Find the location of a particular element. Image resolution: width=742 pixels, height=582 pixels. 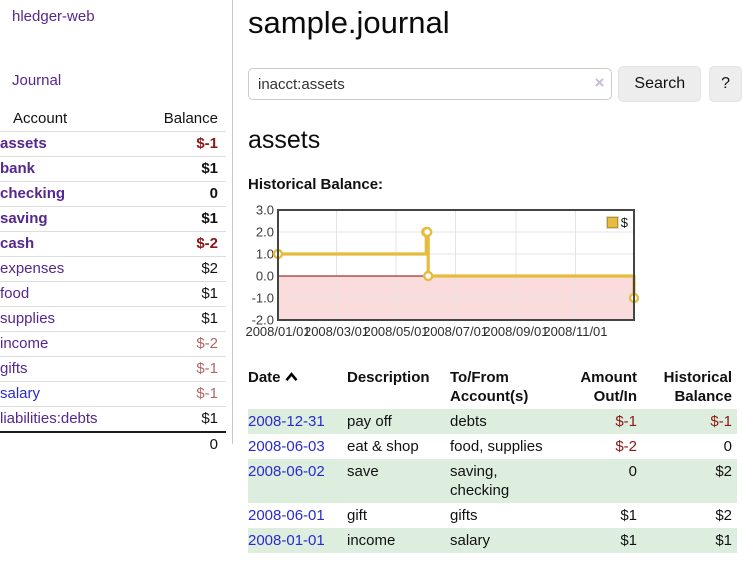

y-tick-label: 1.0 is located at coordinates (264, 254).